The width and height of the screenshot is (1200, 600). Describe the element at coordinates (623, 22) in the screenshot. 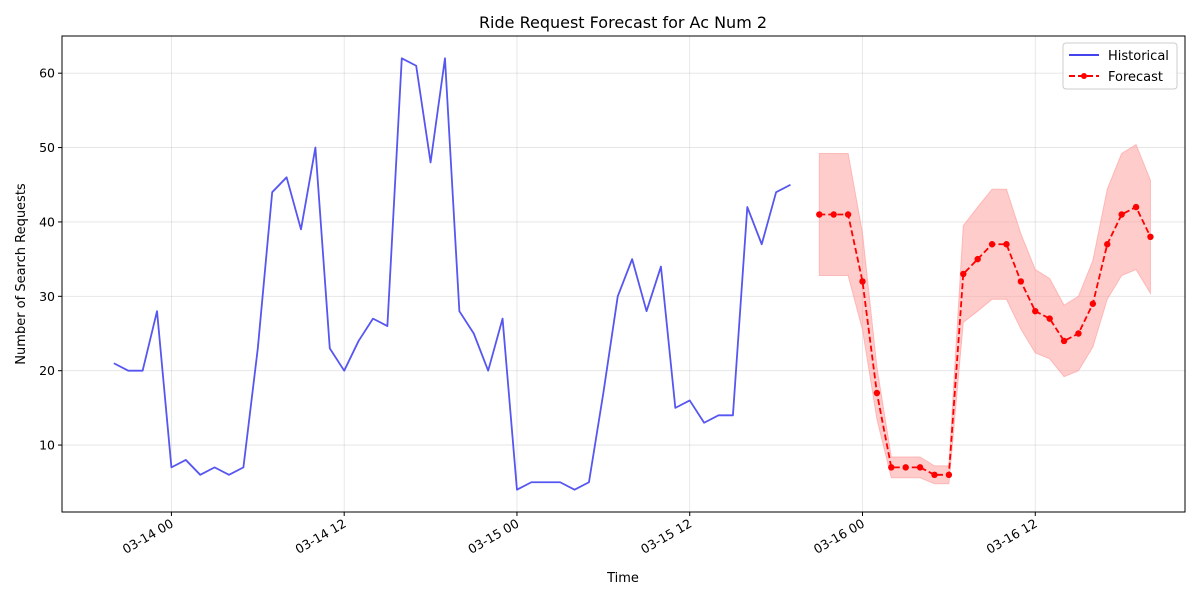

I see `chart-title: Ride Request Forecast for Ac Num 2` at that location.